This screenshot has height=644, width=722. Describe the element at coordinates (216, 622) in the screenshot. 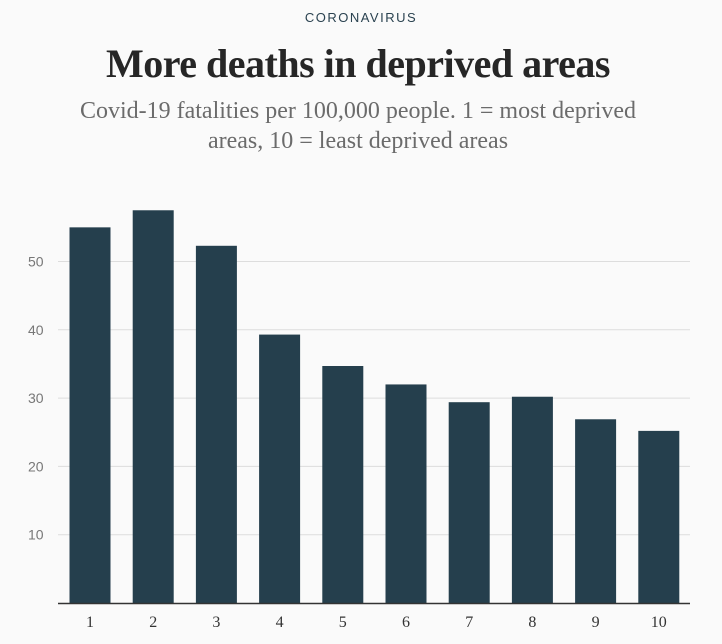

I see `x-tick-label-3: 3` at that location.